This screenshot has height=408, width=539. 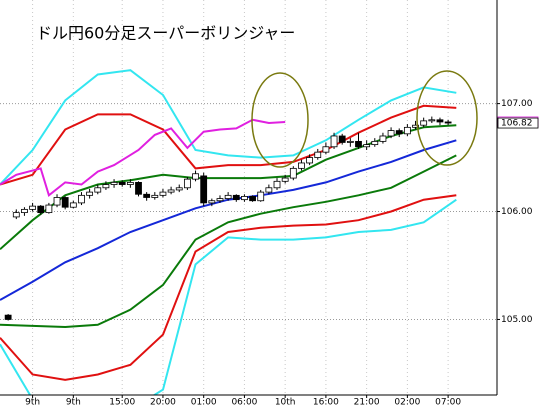 I want to click on x-tick-label: 02:00, so click(x=407, y=403).